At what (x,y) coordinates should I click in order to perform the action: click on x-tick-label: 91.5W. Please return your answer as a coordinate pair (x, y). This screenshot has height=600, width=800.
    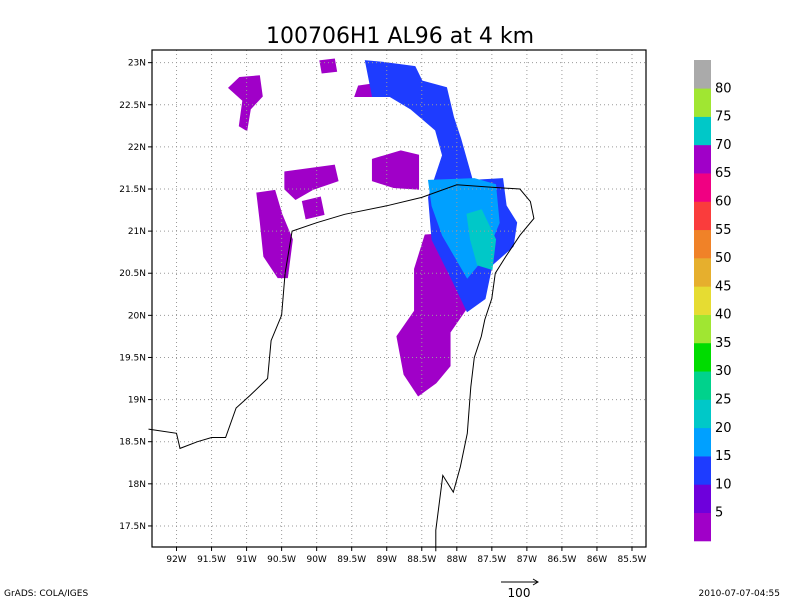
    Looking at the image, I should click on (211, 560).